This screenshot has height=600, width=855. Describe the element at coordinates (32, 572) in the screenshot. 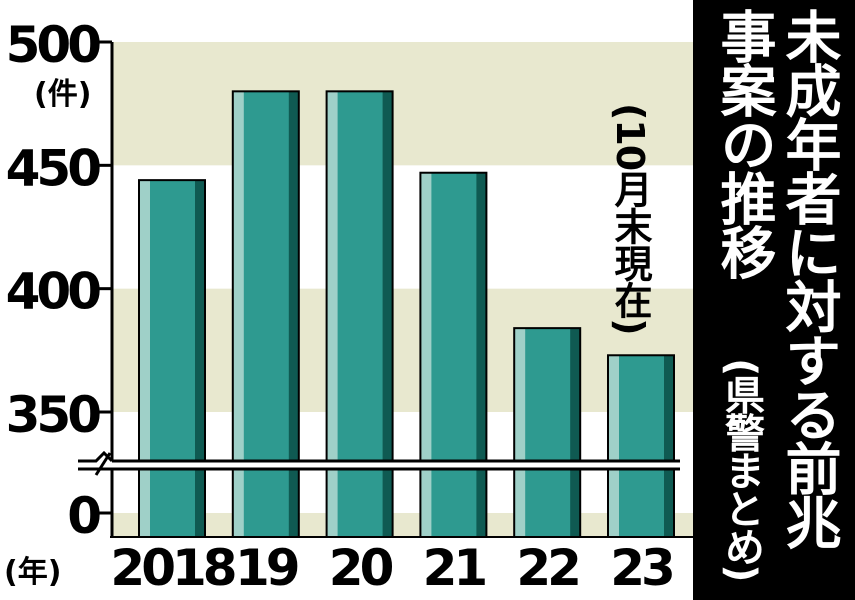

I see `x-unit-label: (年)` at that location.